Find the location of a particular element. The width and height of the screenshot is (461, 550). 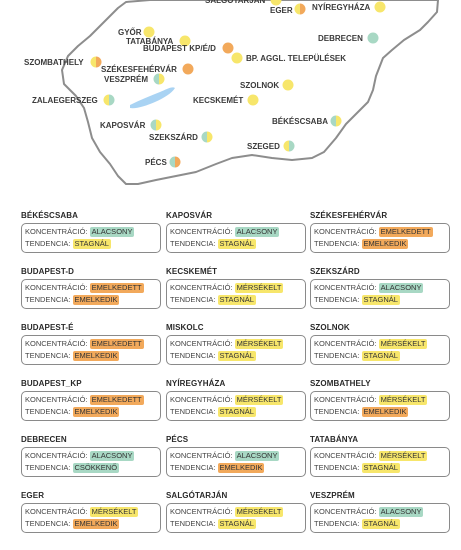

map-marker-left-veszprem is located at coordinates (156, 79).